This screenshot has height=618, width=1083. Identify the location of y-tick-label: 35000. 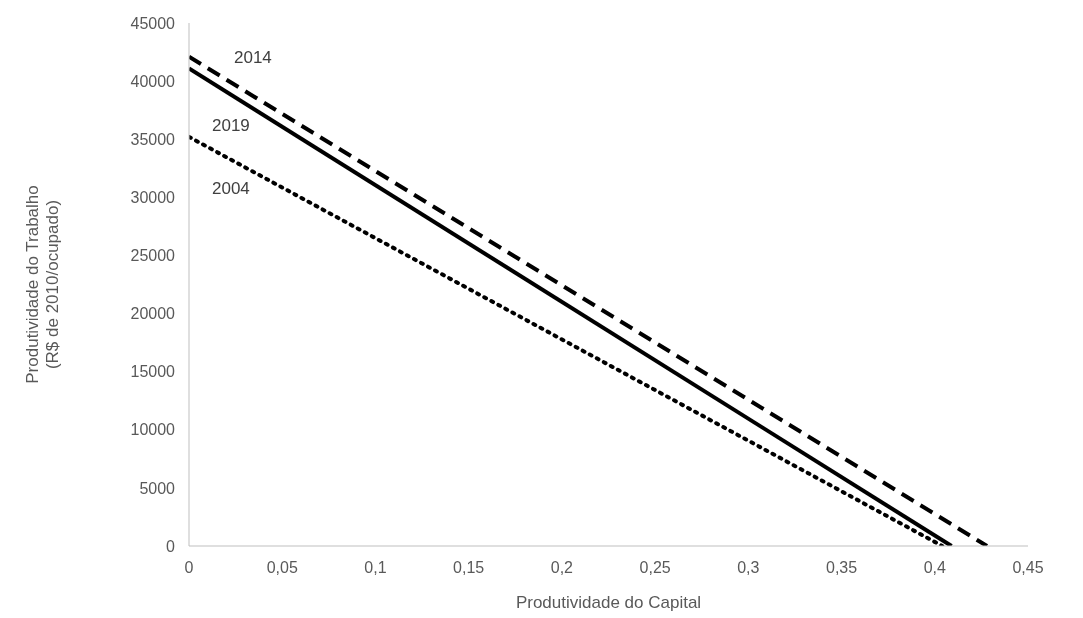
(153, 139).